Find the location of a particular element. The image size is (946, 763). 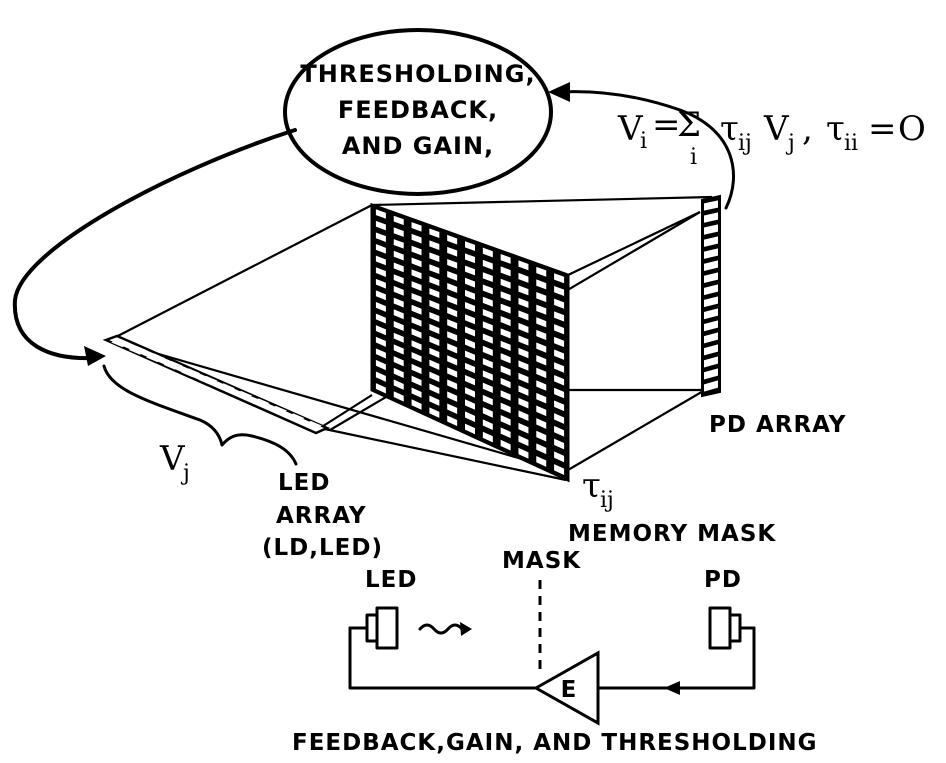

memory-mask-cells is located at coordinates (470, 342).